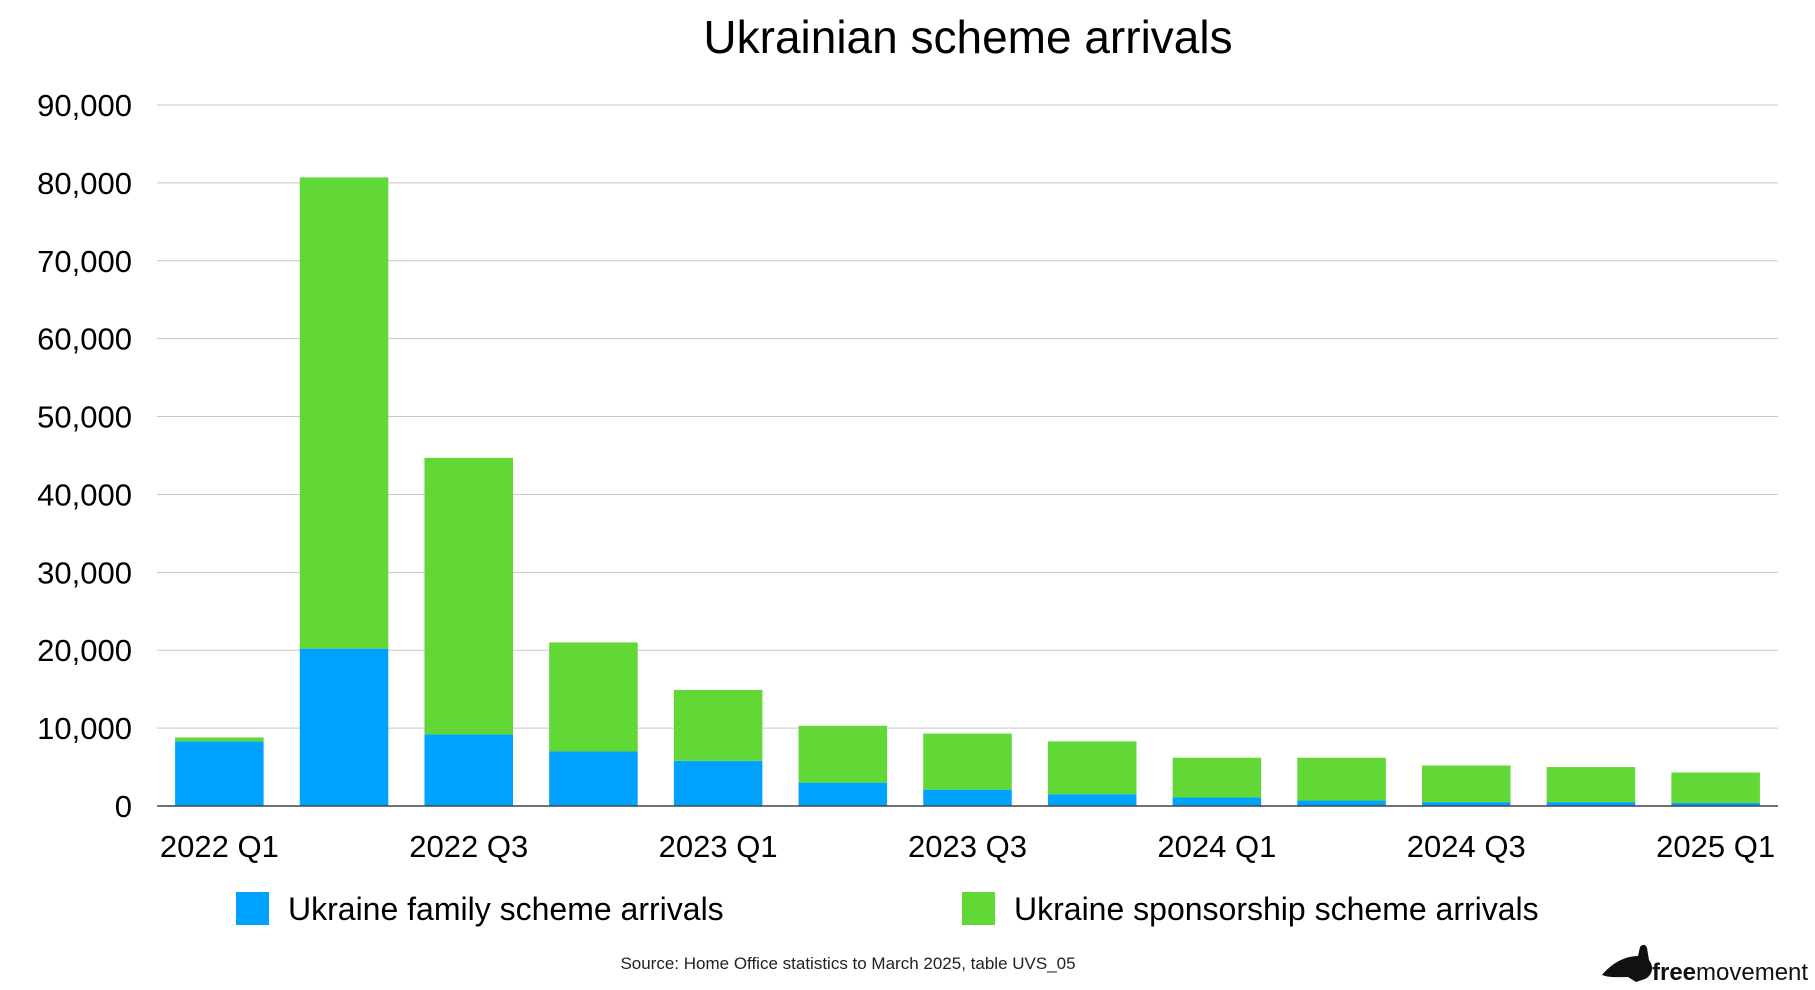 The width and height of the screenshot is (1815, 990). What do you see at coordinates (84, 339) in the screenshot?
I see `y-tick-label: 60,000` at bounding box center [84, 339].